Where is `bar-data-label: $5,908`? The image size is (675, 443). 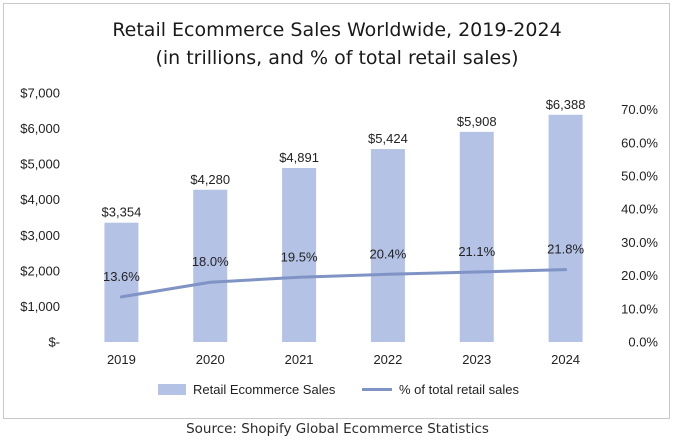
bar-data-label: $5,908 is located at coordinates (477, 121).